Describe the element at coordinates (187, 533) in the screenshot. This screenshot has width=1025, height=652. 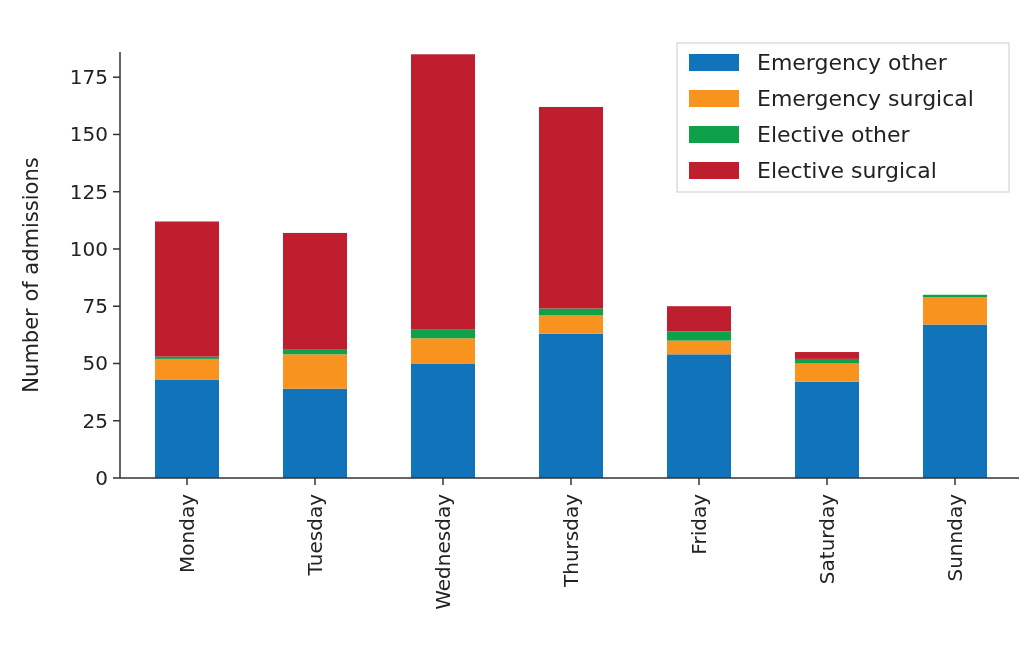
I see `x-tick-label: Monday` at that location.